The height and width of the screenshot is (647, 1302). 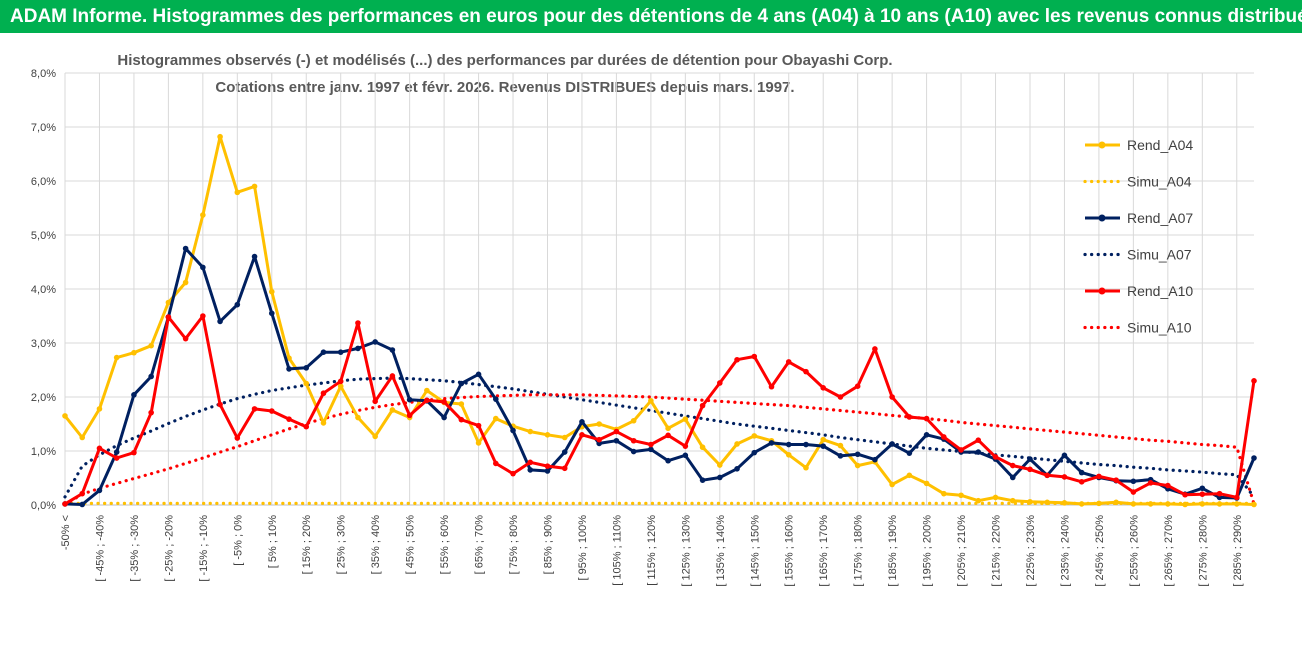 I want to click on x-tick-label: [ 245% ; 250%, so click(x=1100, y=551).